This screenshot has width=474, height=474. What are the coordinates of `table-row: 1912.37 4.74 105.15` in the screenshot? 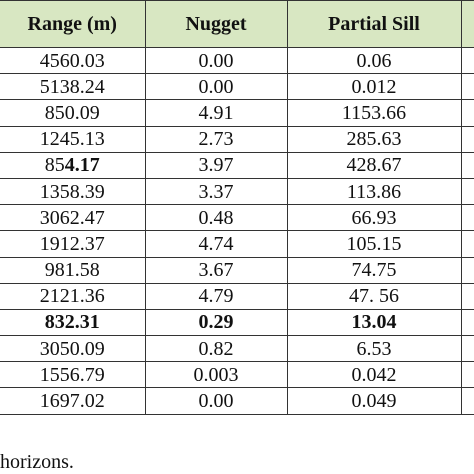 It's located at (237, 244).